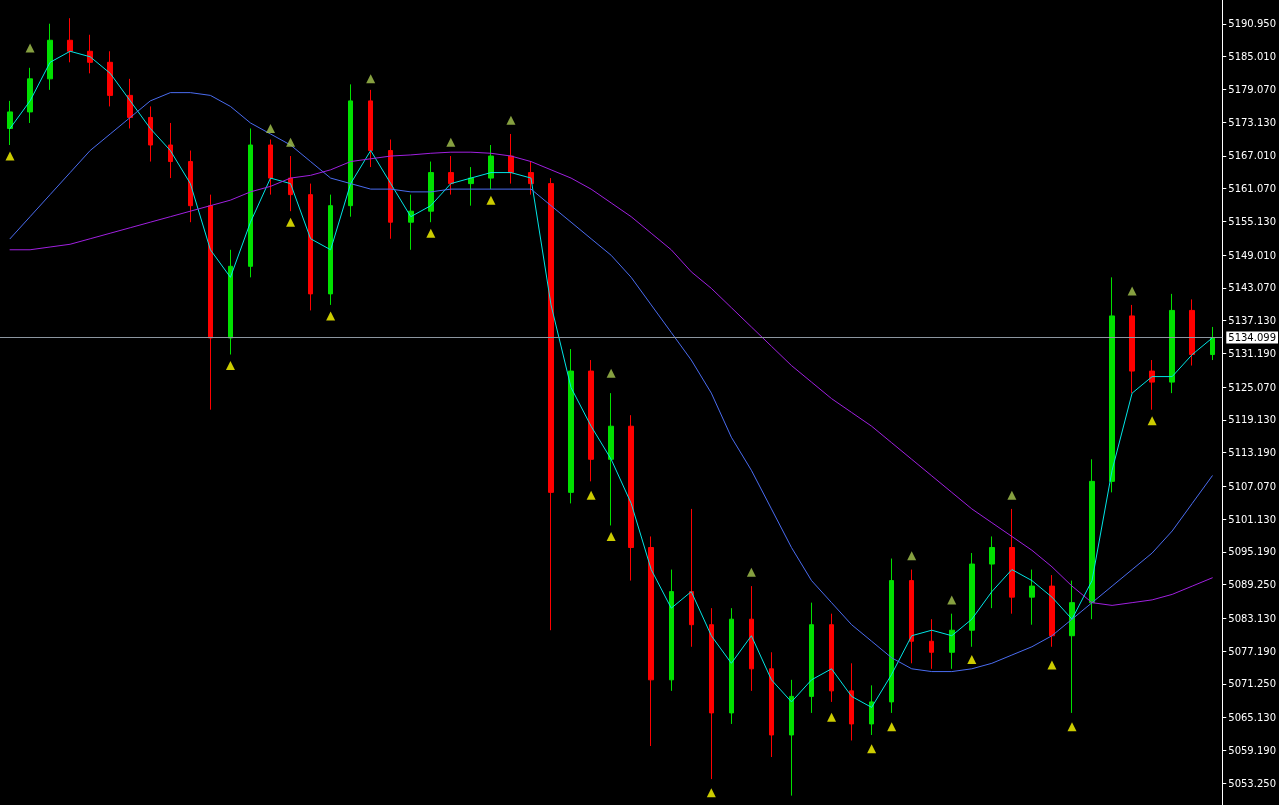  I want to click on y-tick-label: 5089.250, so click(1252, 585).